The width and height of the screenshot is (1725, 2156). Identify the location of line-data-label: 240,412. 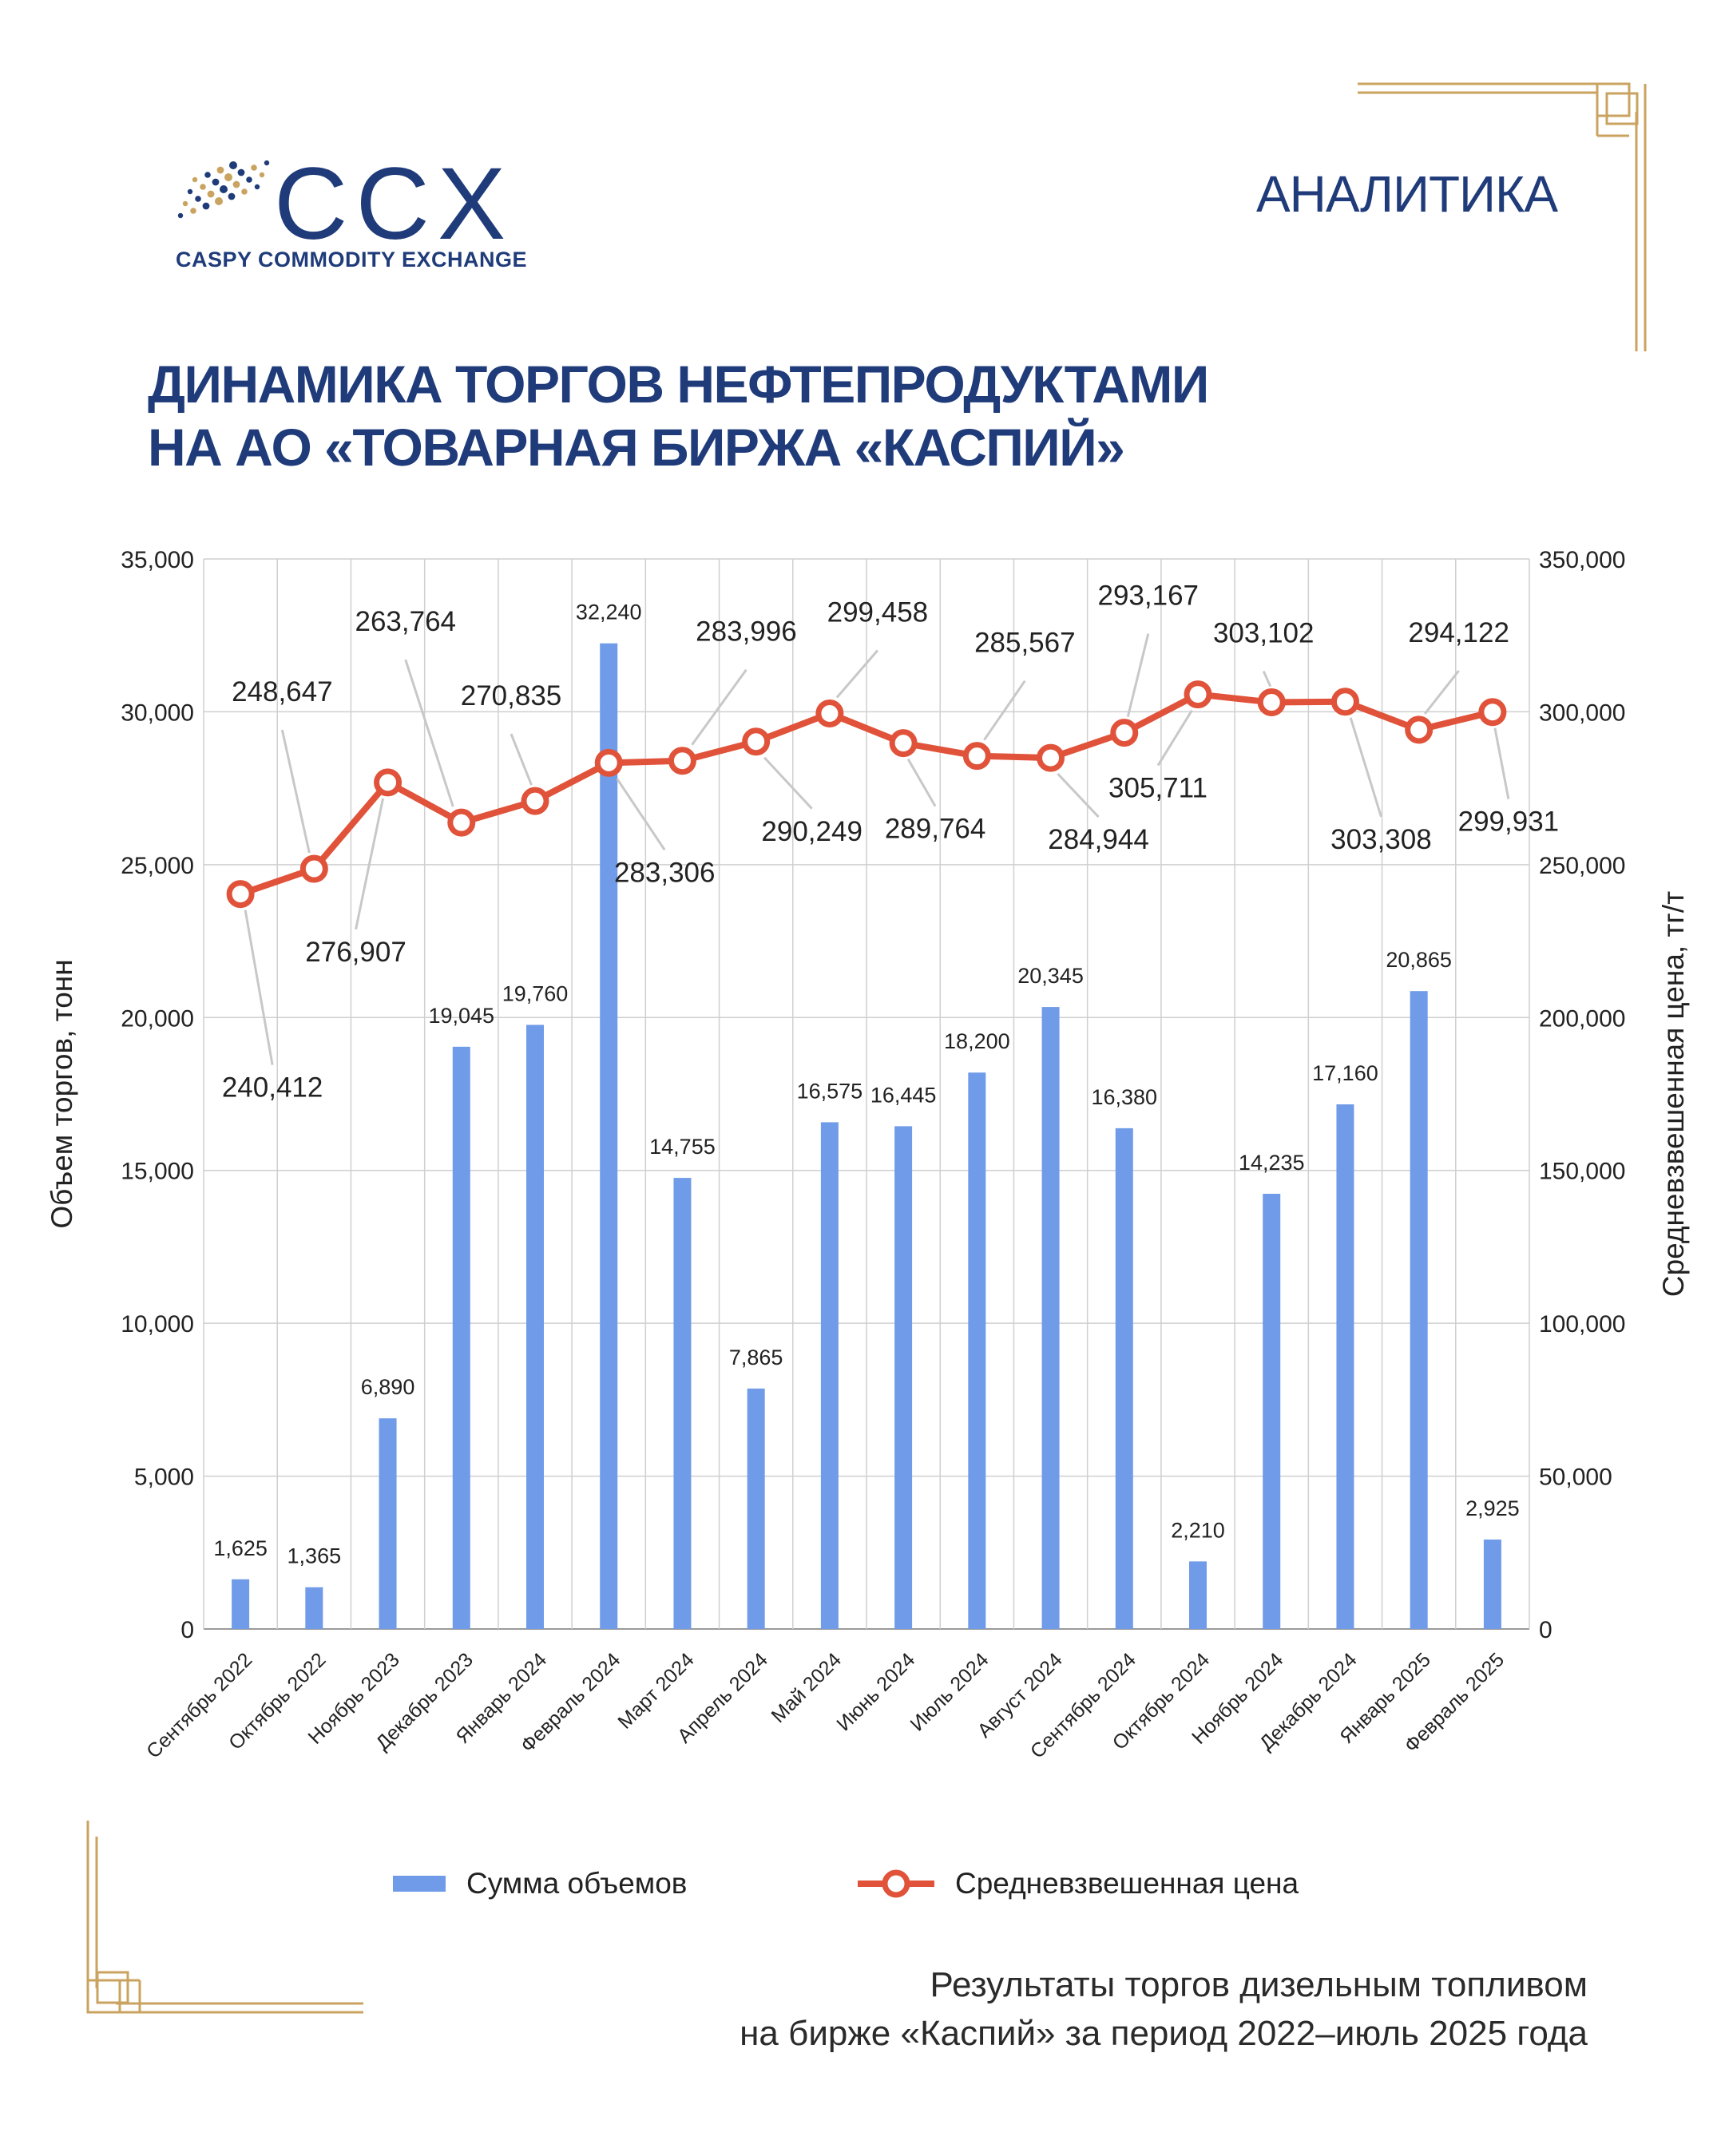
(273, 1088).